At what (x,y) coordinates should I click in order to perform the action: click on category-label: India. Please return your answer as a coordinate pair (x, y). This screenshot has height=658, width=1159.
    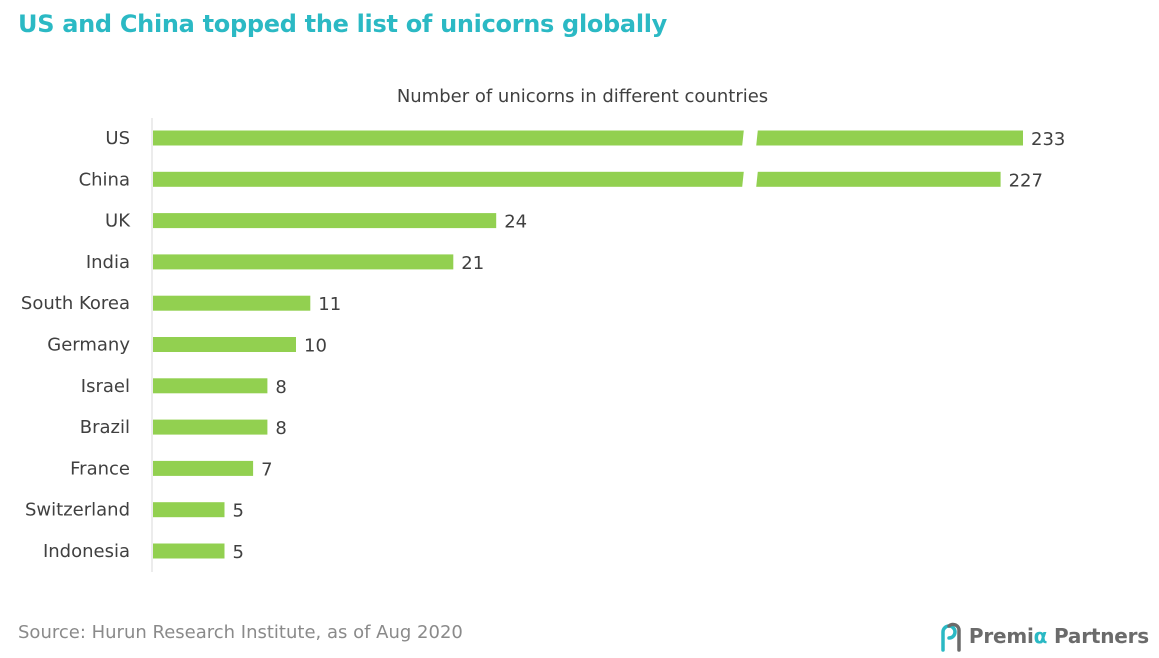
    Looking at the image, I should click on (108, 262).